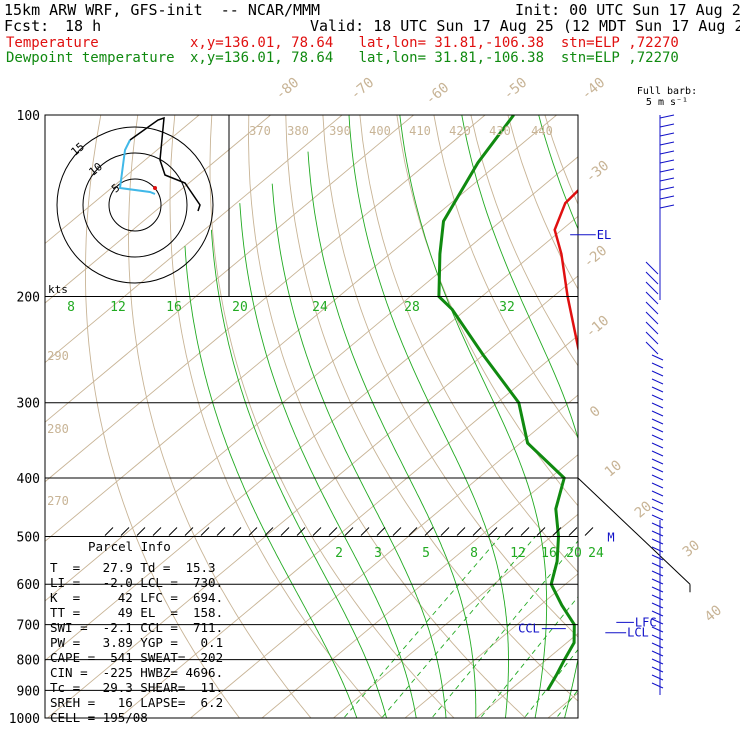  Describe the element at coordinates (28, 585) in the screenshot. I see `pressure-label: 600` at that location.